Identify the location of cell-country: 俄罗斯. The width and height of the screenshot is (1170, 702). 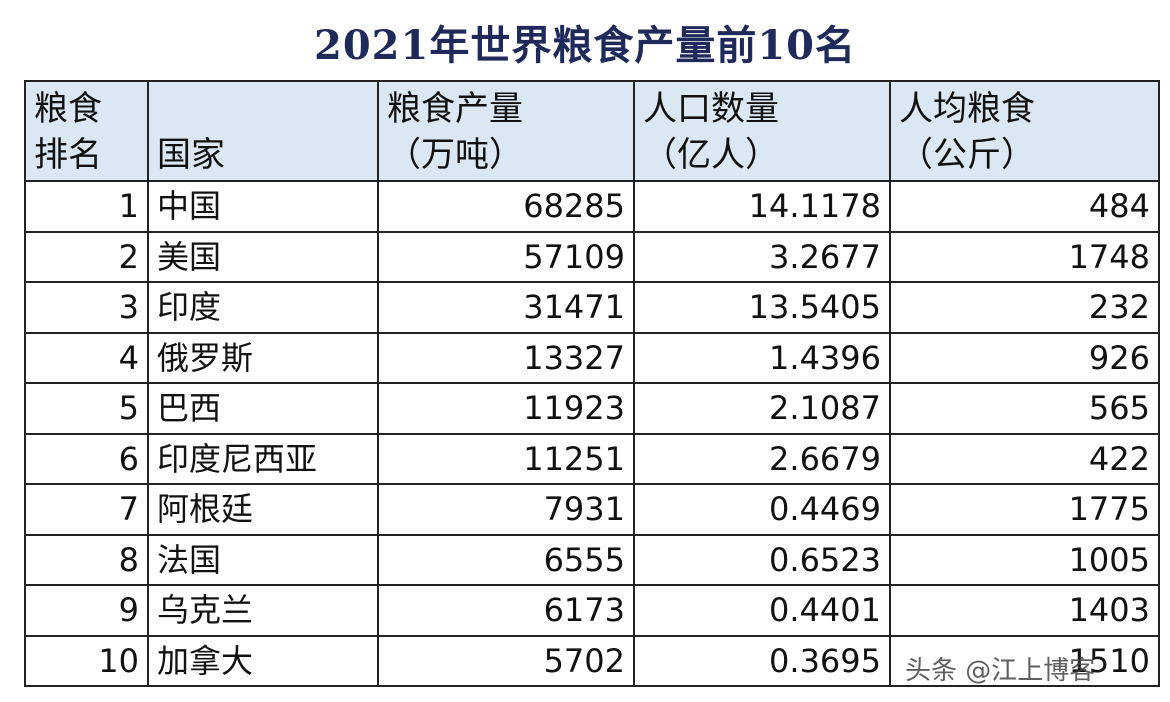
(263, 357).